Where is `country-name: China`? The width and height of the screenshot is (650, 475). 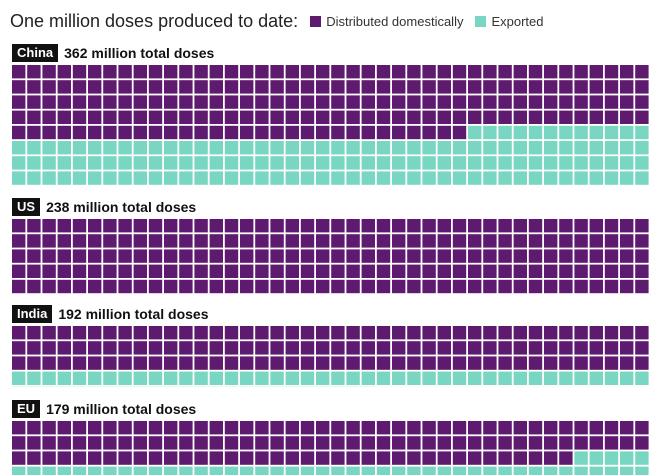
country-name: China is located at coordinates (35, 53).